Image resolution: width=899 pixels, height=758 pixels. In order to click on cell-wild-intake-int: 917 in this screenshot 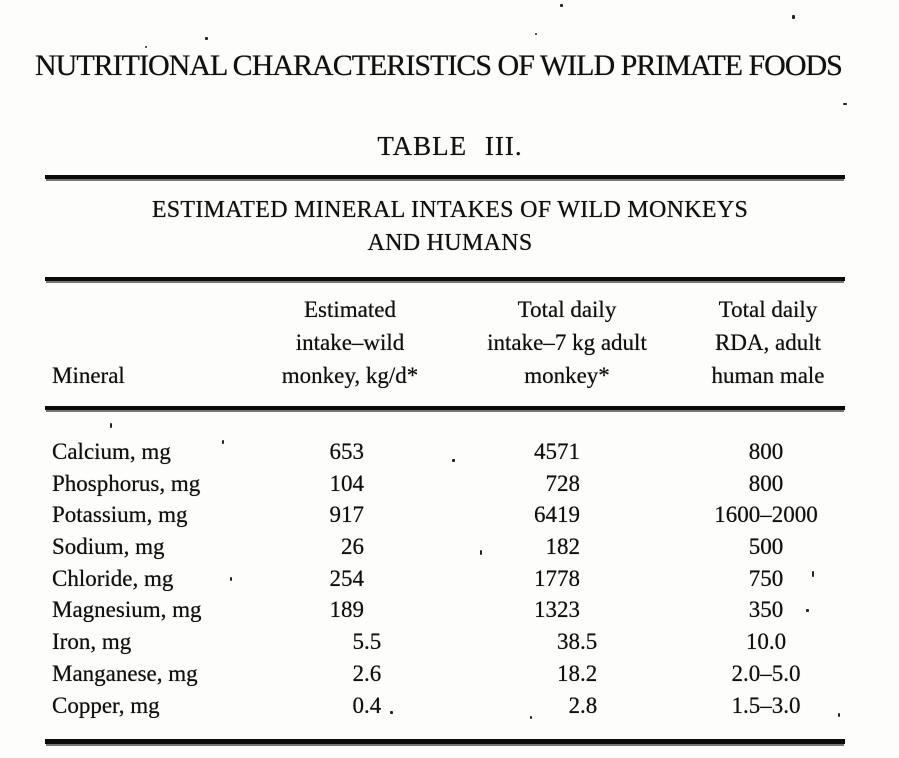, I will do `click(347, 515)`.